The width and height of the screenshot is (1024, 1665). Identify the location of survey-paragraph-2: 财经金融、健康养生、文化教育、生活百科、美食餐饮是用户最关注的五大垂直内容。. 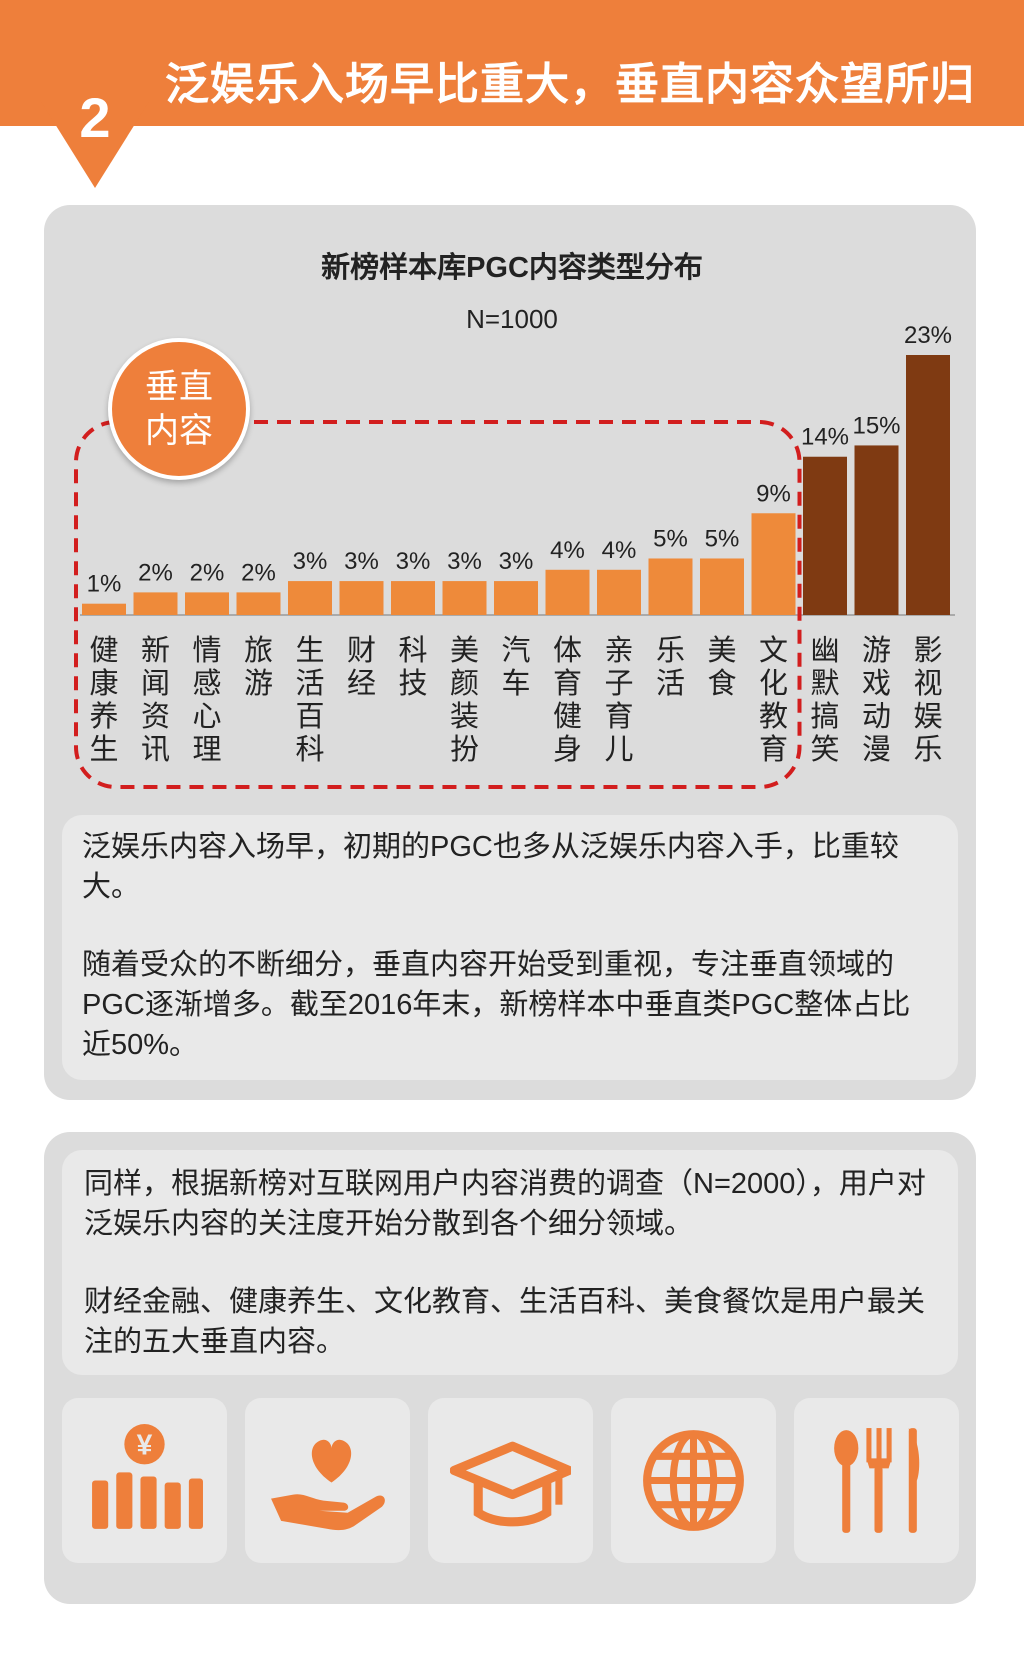
(505, 1322).